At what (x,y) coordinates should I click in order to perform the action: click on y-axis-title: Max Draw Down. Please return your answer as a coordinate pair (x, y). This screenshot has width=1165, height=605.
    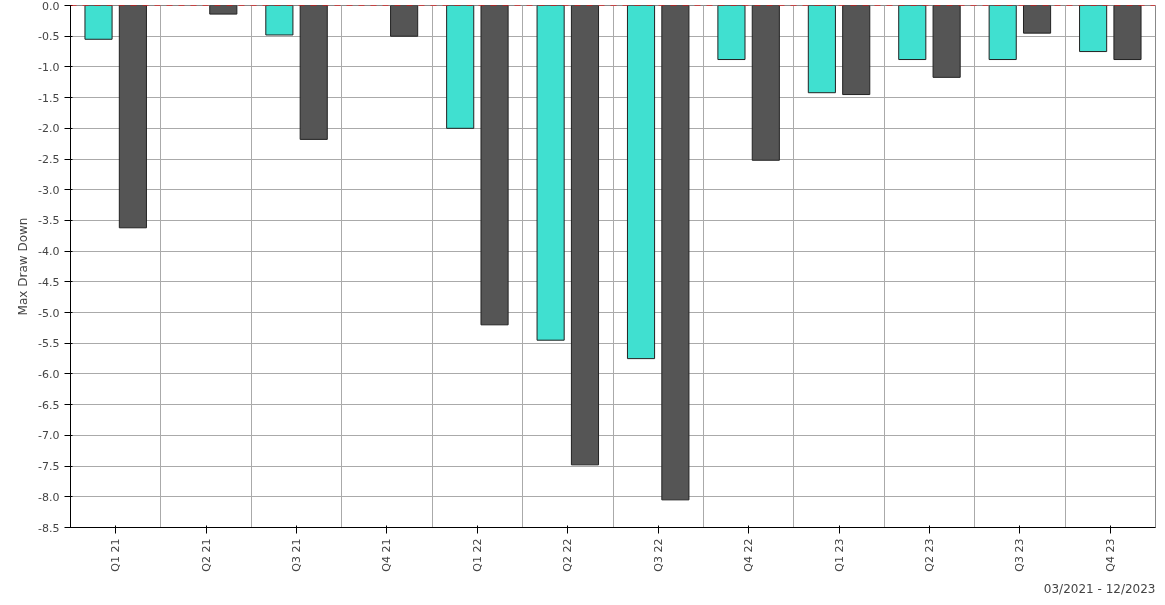
    Looking at the image, I should click on (23, 266).